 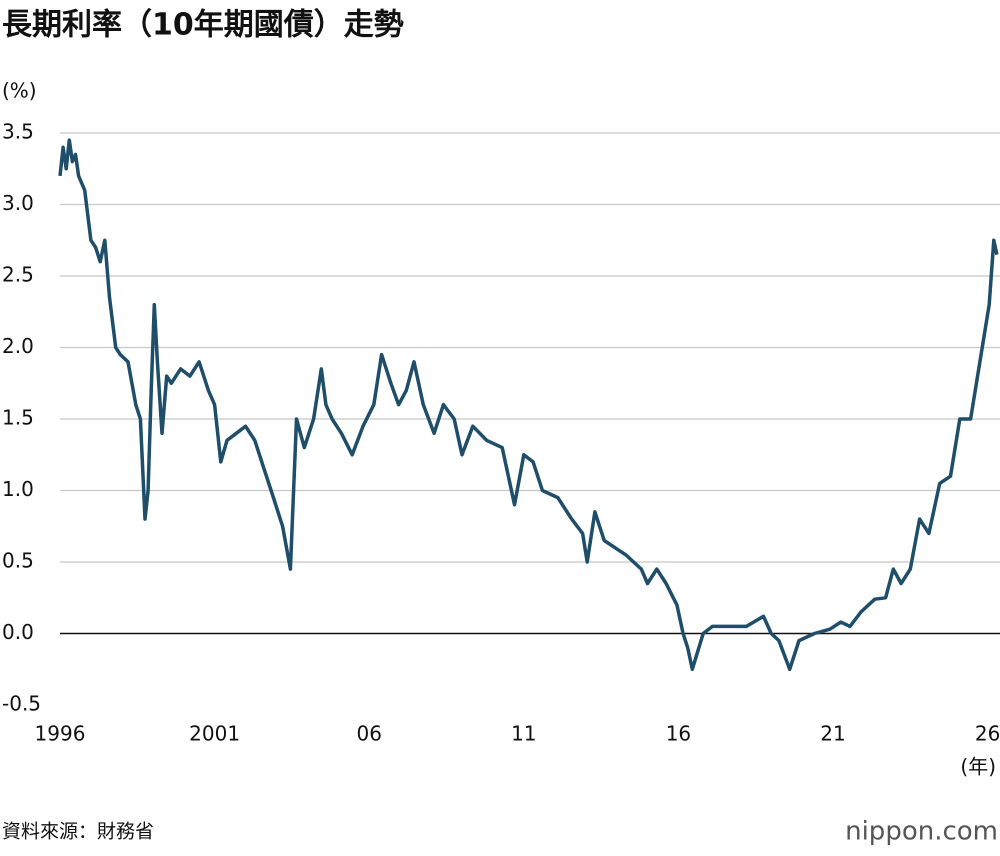 I want to click on x-tick-label: 21, so click(x=832, y=734).